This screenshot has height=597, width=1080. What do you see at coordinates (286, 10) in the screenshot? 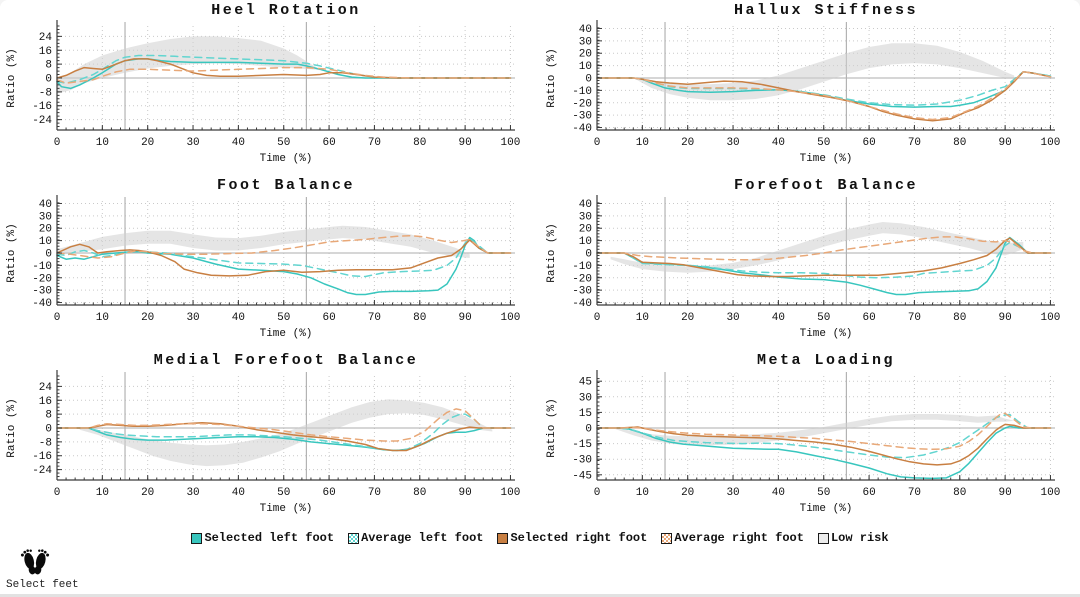
I see `chart-title: Heel Rotation` at bounding box center [286, 10].